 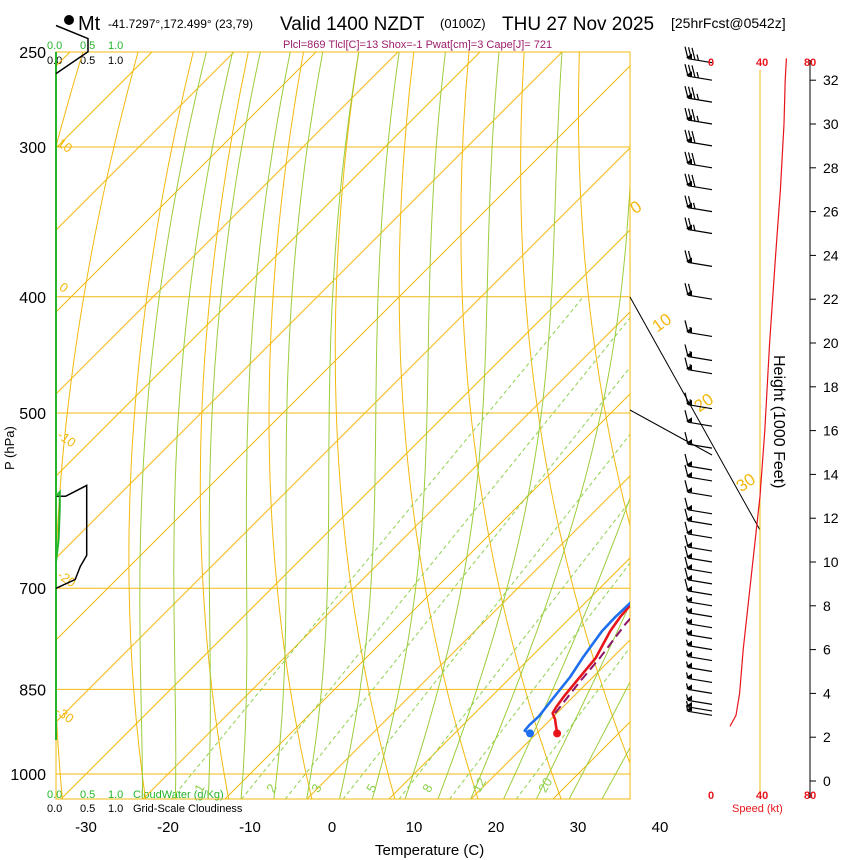 I want to click on isotherm-label-0: 0, so click(x=636, y=207).